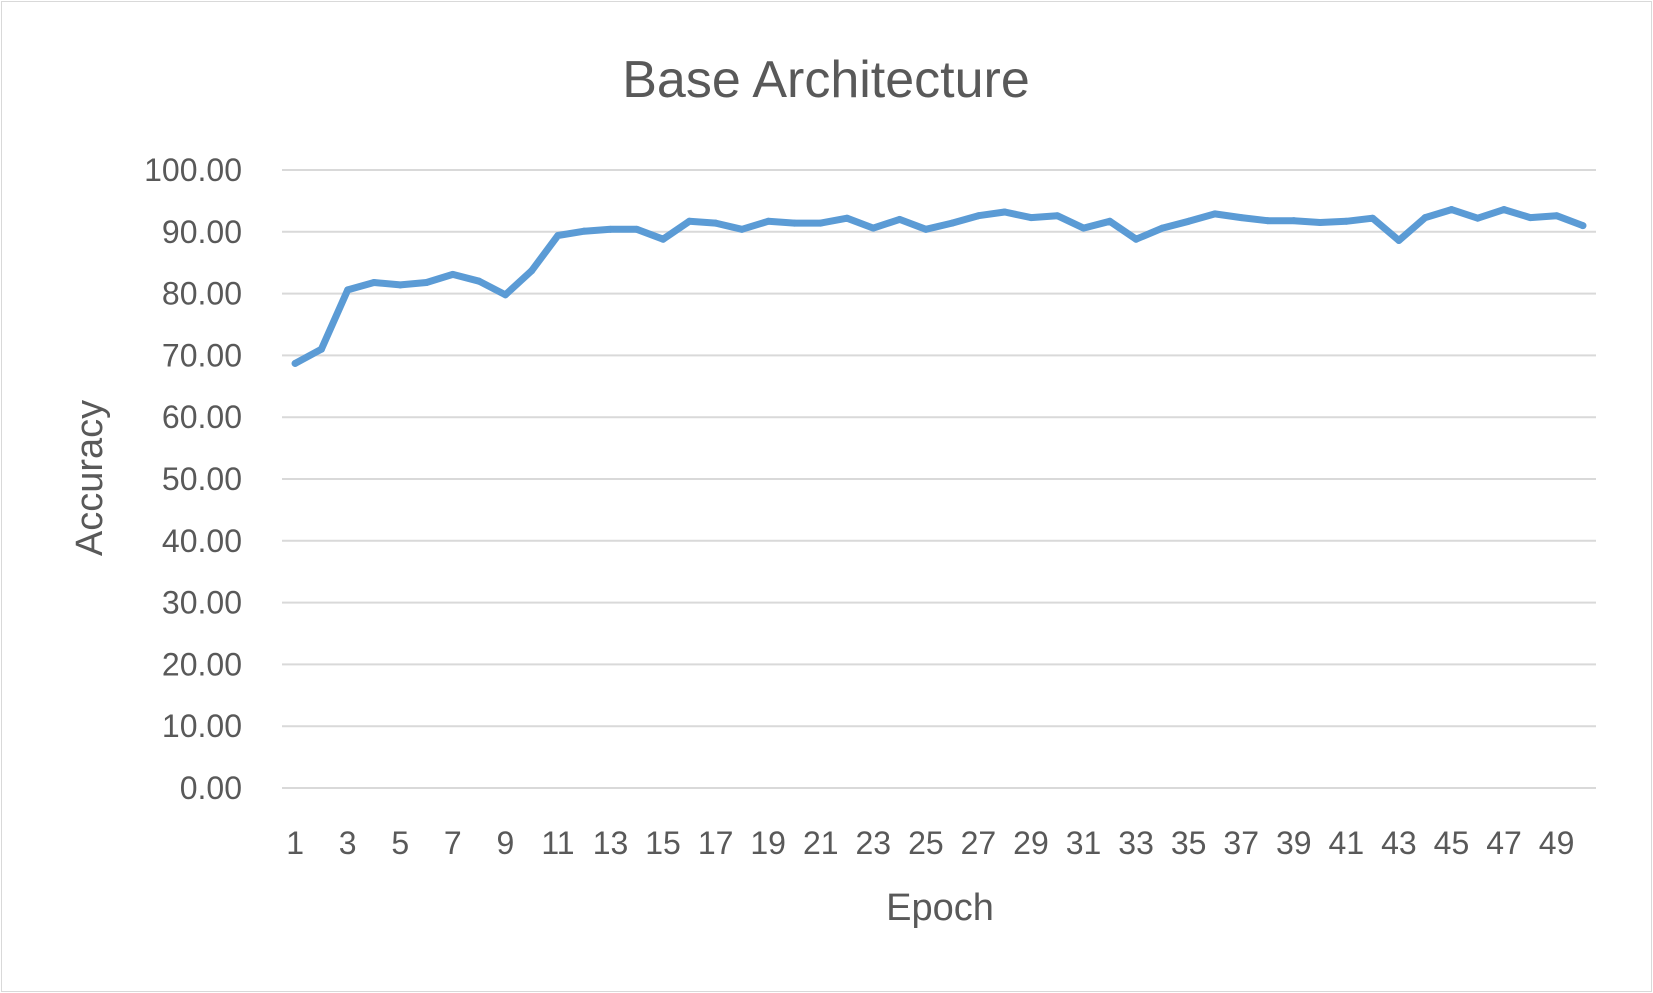 This screenshot has width=1653, height=993. What do you see at coordinates (348, 843) in the screenshot?
I see `x-tick-label: 3` at bounding box center [348, 843].